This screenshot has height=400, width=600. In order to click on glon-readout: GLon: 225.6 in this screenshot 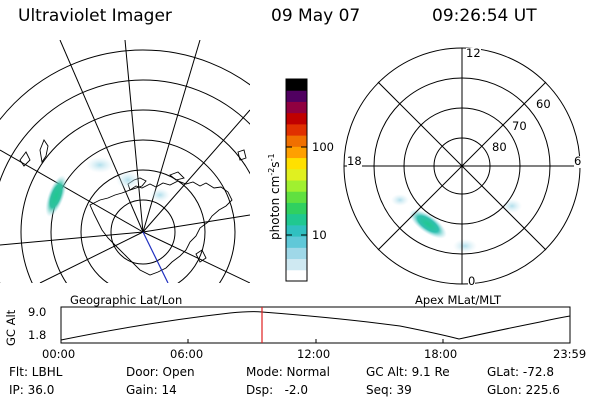, I will do `click(523, 390)`.